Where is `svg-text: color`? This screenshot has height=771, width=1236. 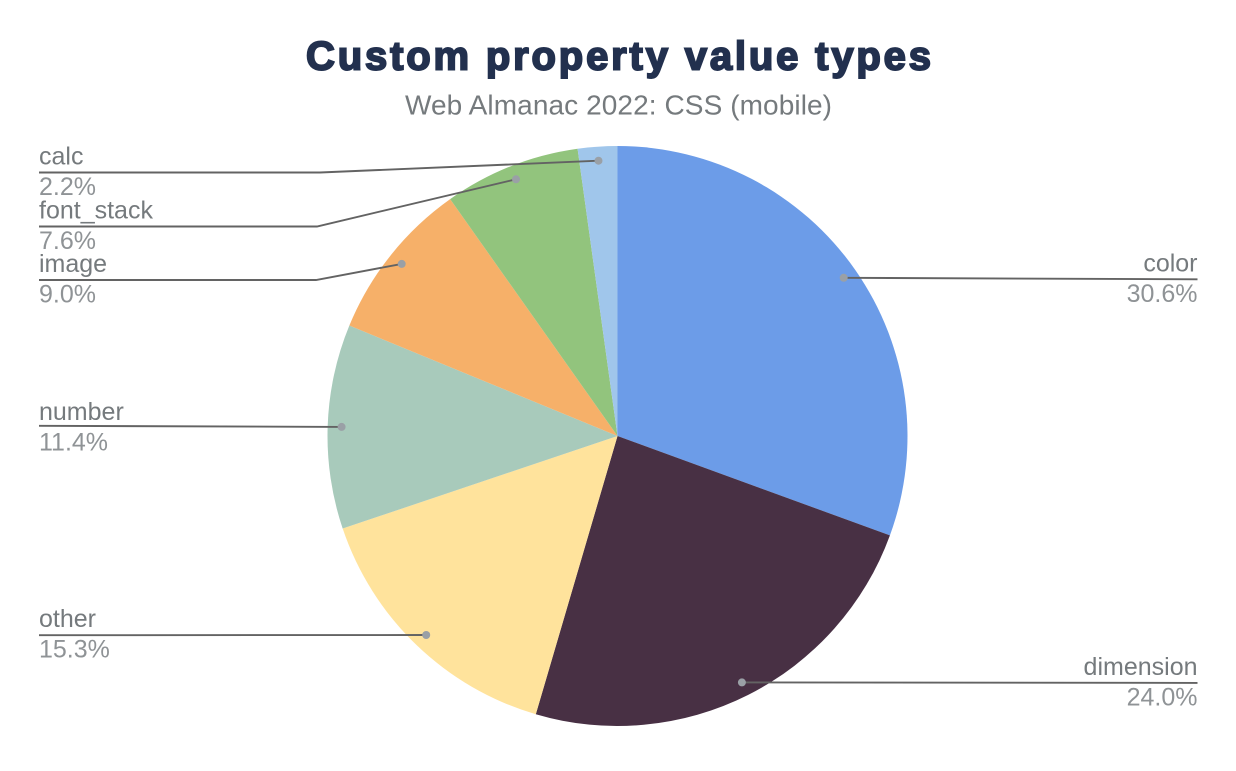
svg-text: color is located at coordinates (1170, 263).